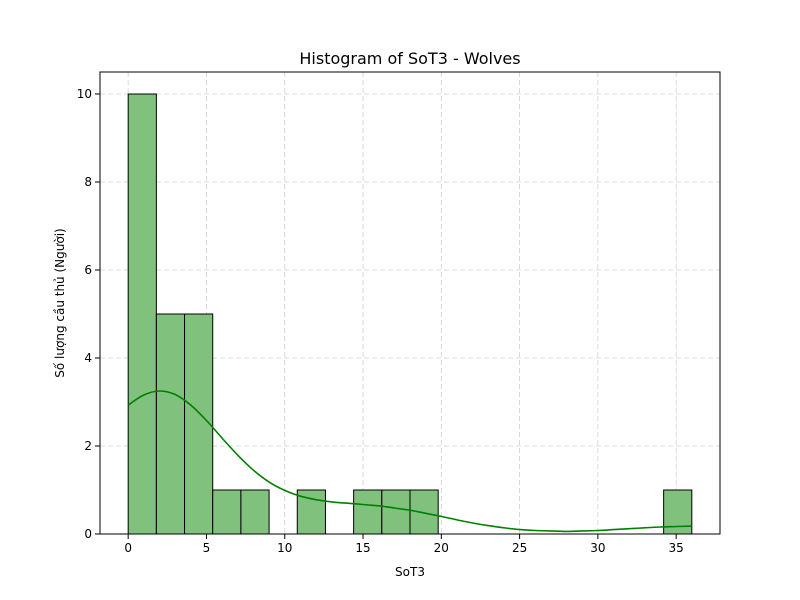 This screenshot has height=600, width=800. What do you see at coordinates (519, 548) in the screenshot?
I see `x-tick-label: 25` at bounding box center [519, 548].